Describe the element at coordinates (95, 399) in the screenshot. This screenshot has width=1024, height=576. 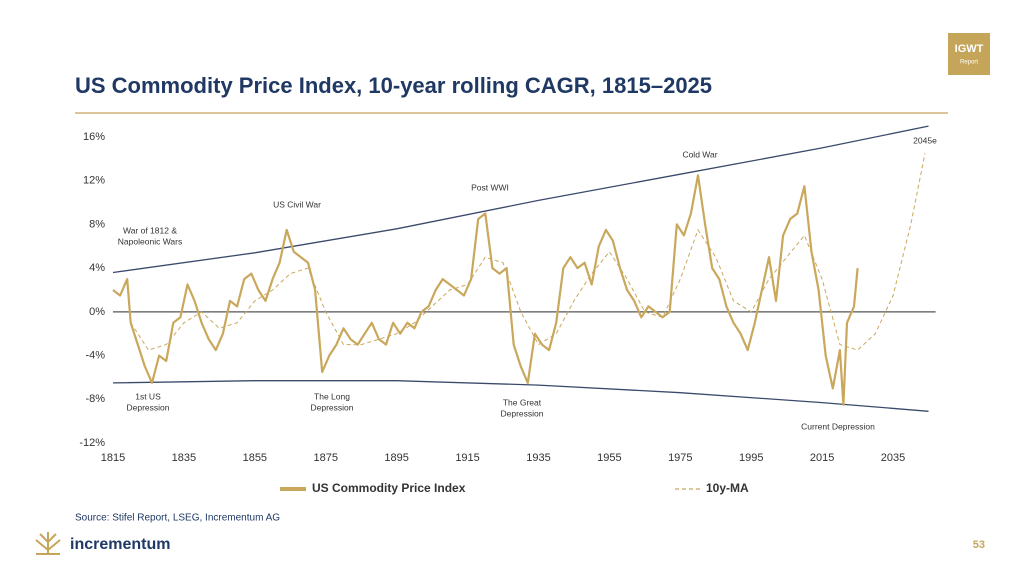
I see `y-tick-label: -8%` at that location.